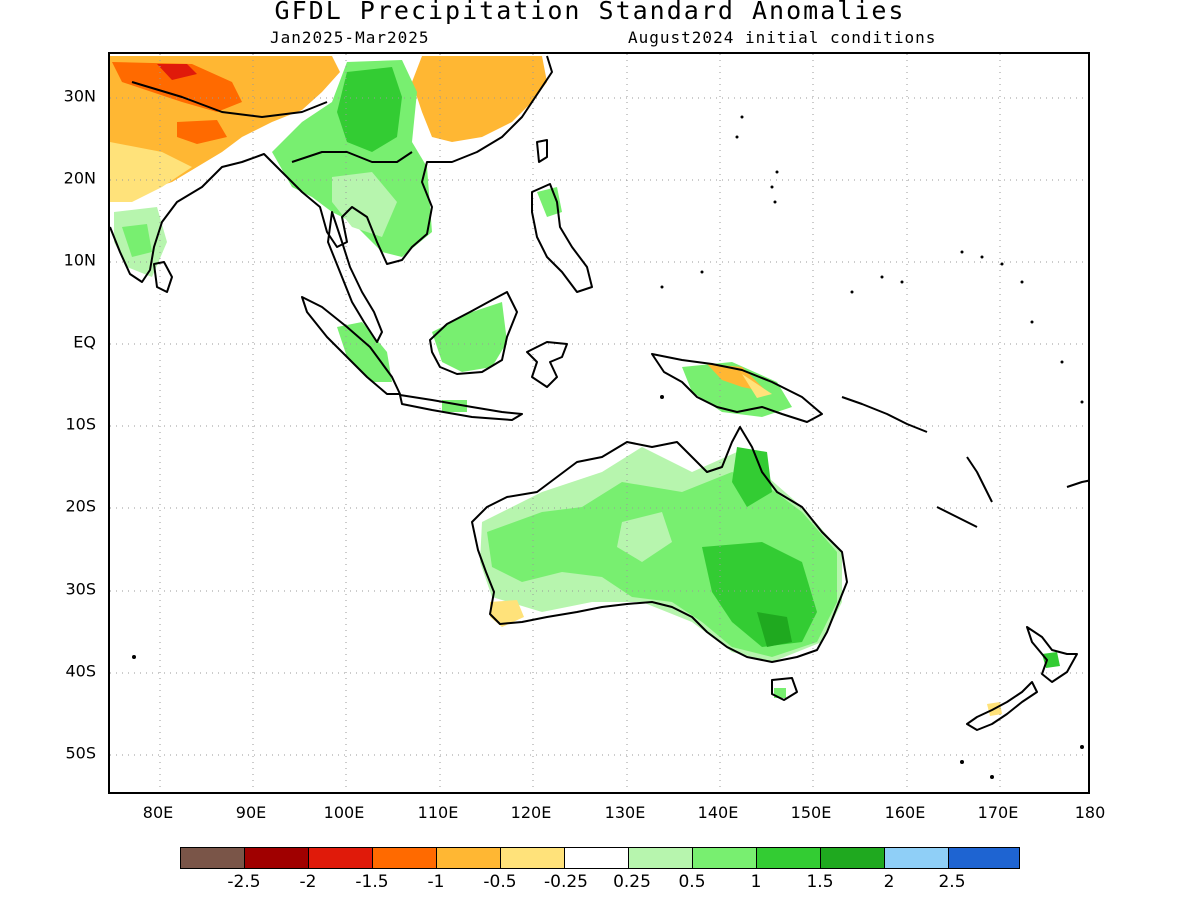 The width and height of the screenshot is (1200, 900). I want to click on very-wet-anomaly-se-australia, so click(774, 629).